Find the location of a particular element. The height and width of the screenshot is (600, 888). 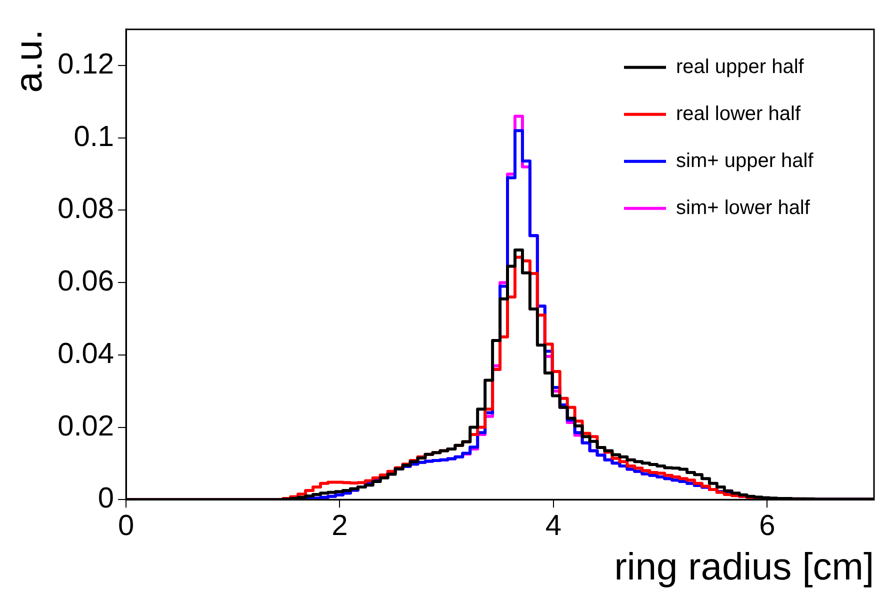

x-tick-label: 6 is located at coordinates (767, 526).